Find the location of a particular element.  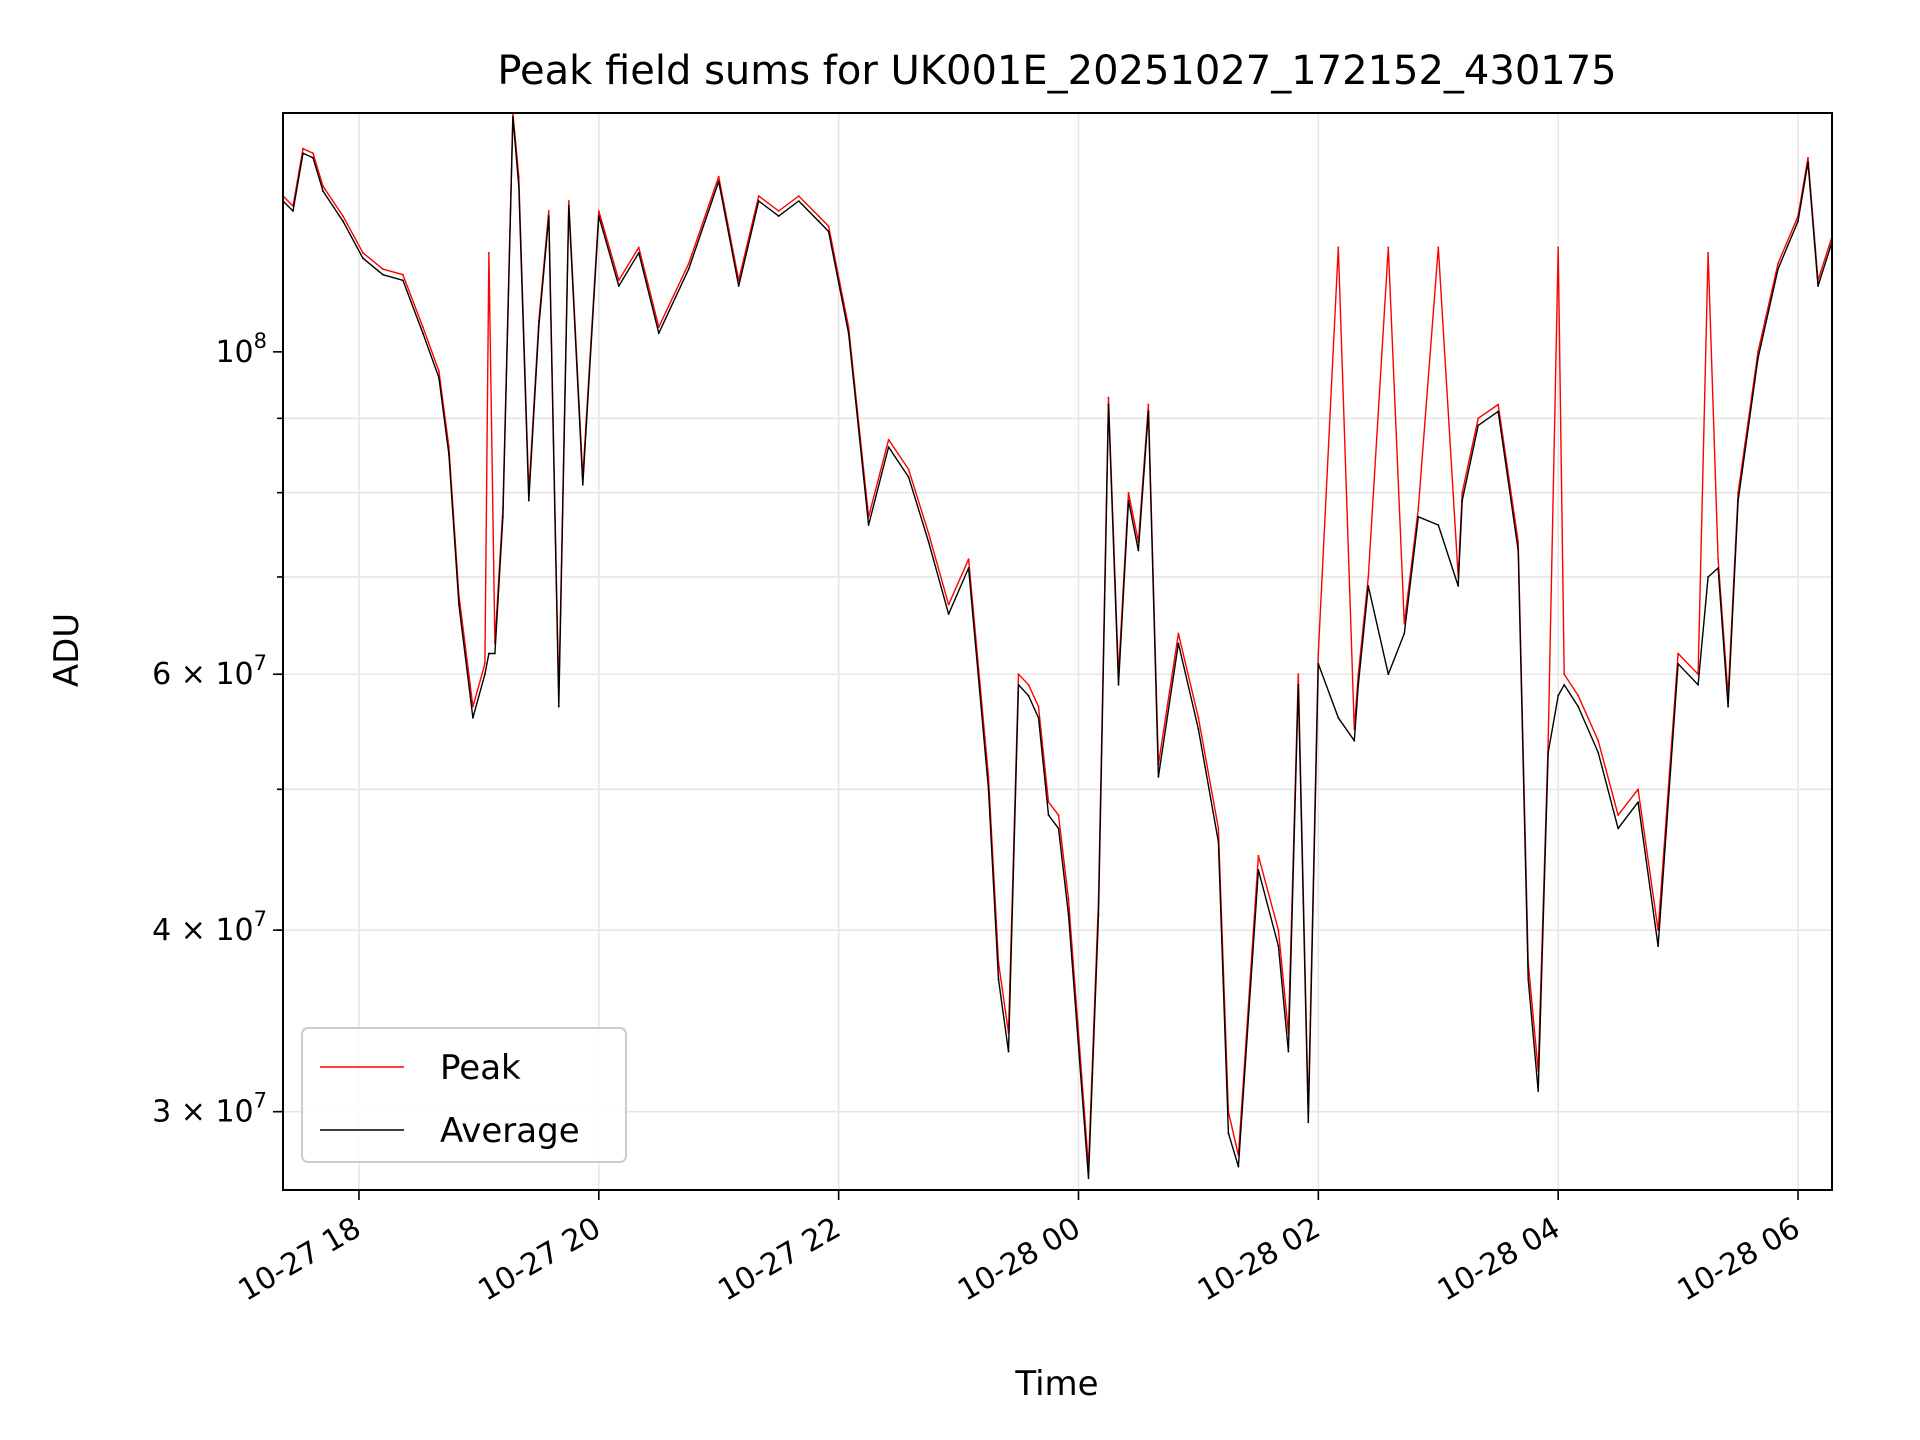

legend-average-label: Average is located at coordinates (510, 1131).